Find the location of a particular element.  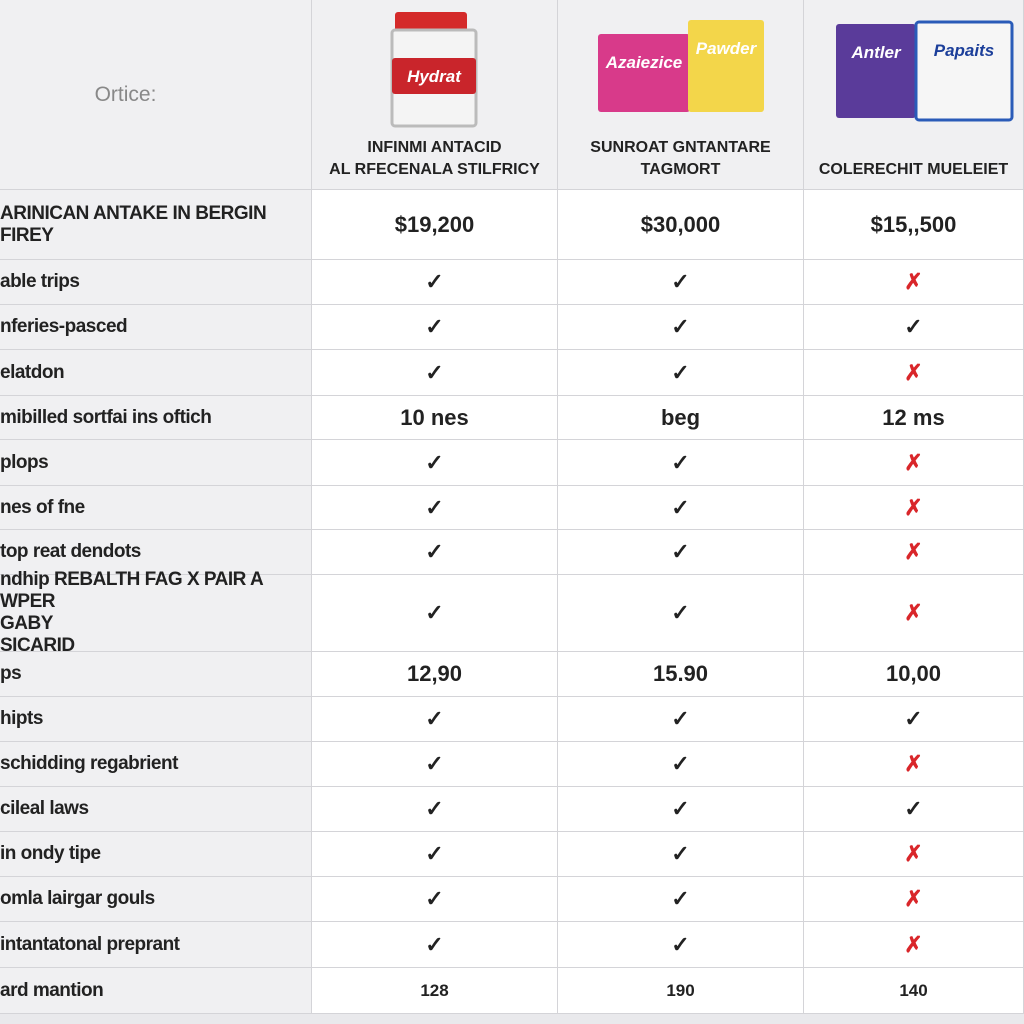

row-label-text: FIREY is located at coordinates (27, 235).